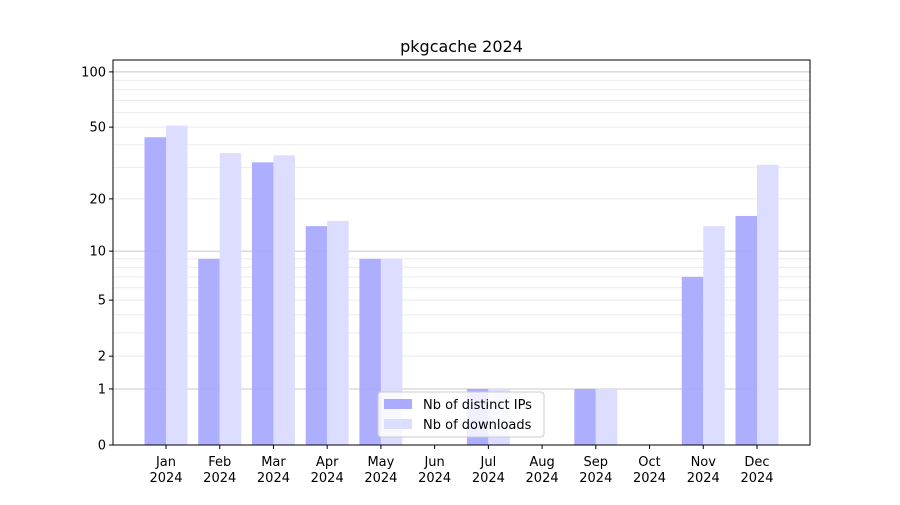 The image size is (900, 505). I want to click on x-tick-label-line: Sep, so click(596, 462).